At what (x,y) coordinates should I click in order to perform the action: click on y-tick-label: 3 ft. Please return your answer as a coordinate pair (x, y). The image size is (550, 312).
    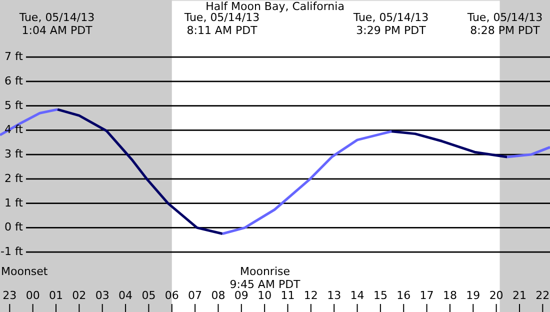
    Looking at the image, I should click on (14, 154).